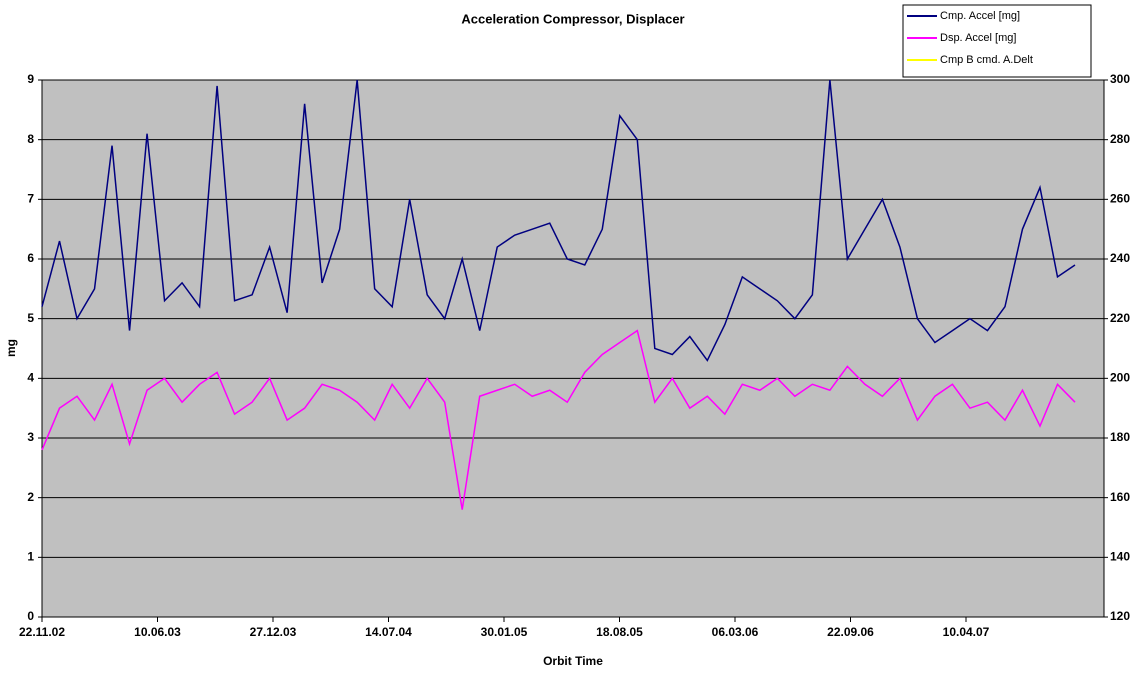  I want to click on chart-title: Acceleration Compressor, Displacer, so click(572, 18).